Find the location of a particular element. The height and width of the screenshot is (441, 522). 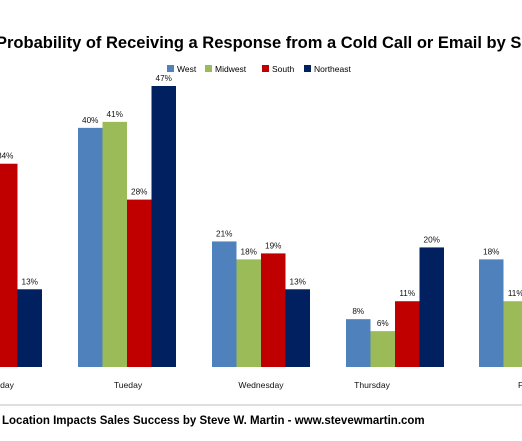

value-label-south-wednesday: 19% is located at coordinates (273, 245).